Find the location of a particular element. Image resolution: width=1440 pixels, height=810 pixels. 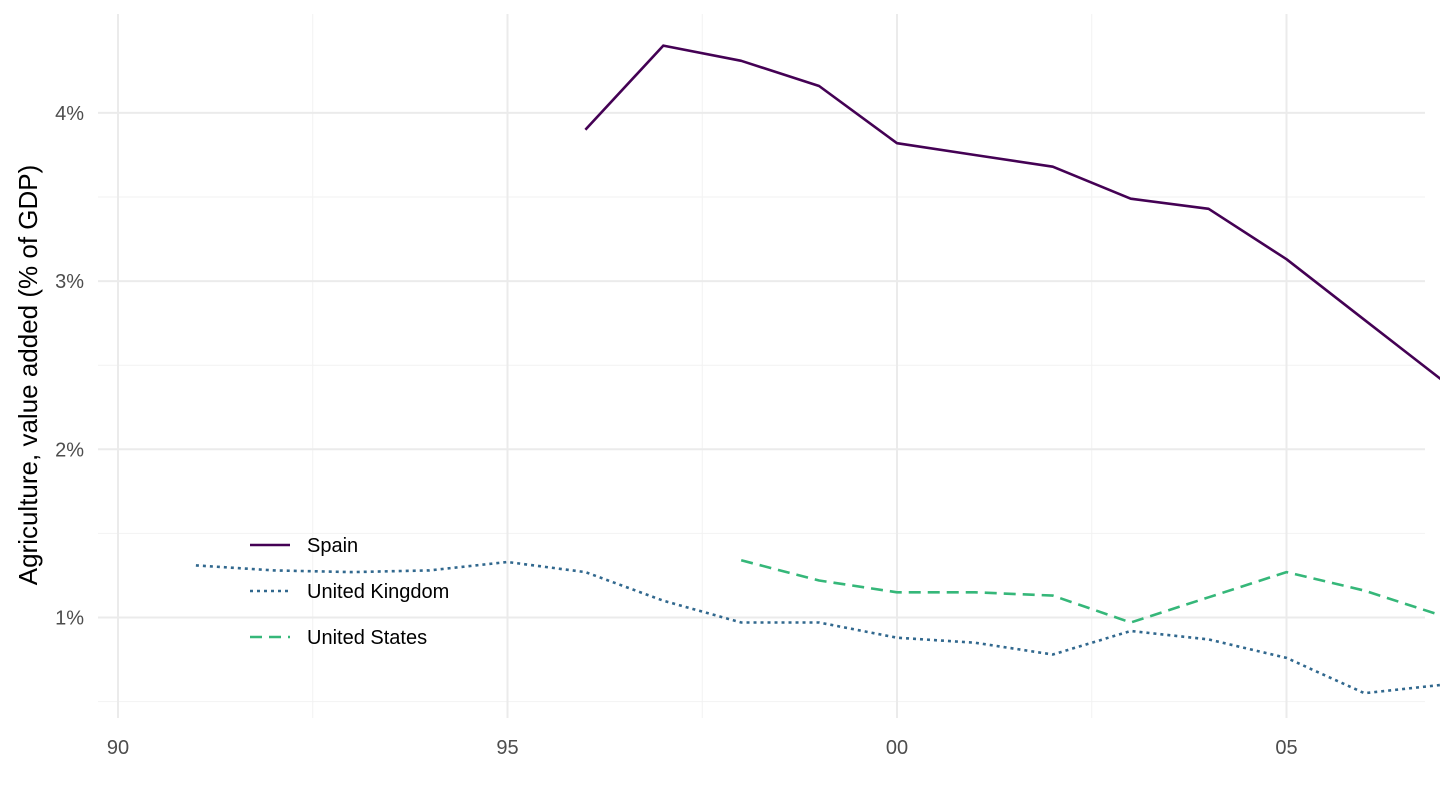

legend: Spain United Kingdom United States is located at coordinates (349, 592).